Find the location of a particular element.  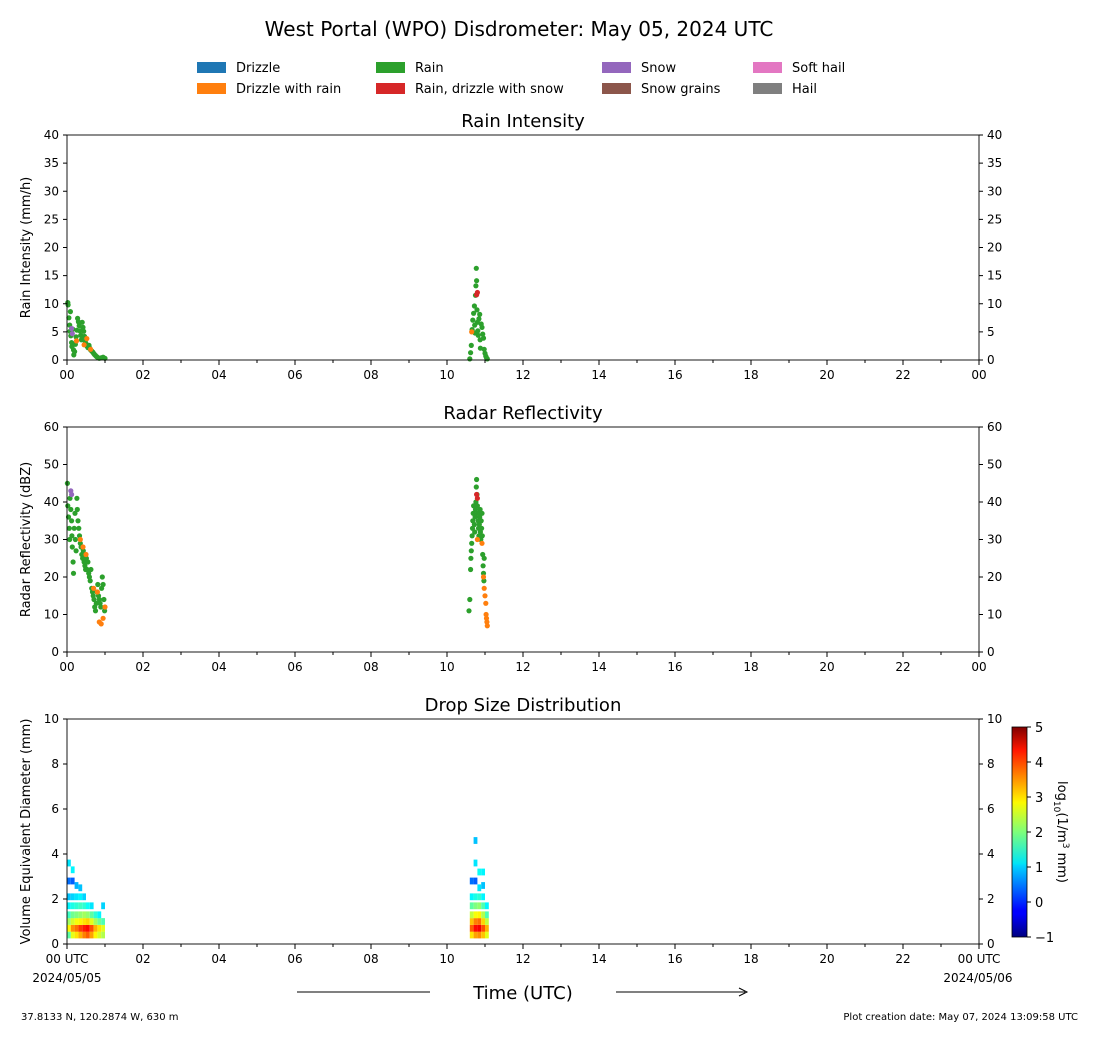

x-tick-label: 00 UTC is located at coordinates (979, 959).